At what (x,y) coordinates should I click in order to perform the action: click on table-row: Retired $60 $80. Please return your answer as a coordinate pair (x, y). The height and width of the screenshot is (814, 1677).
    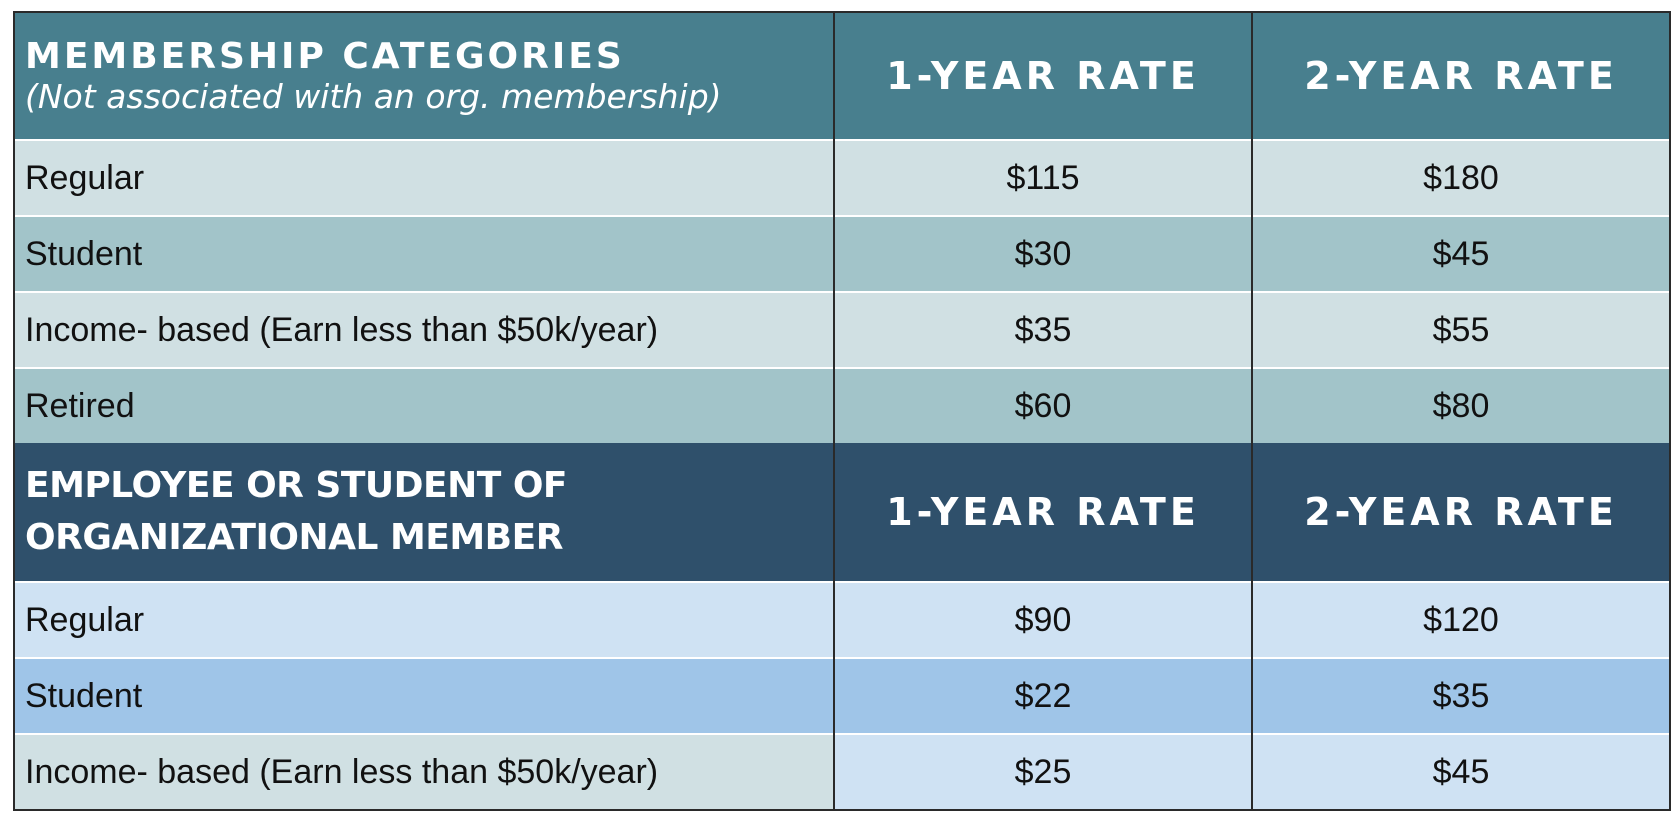
    Looking at the image, I should click on (842, 405).